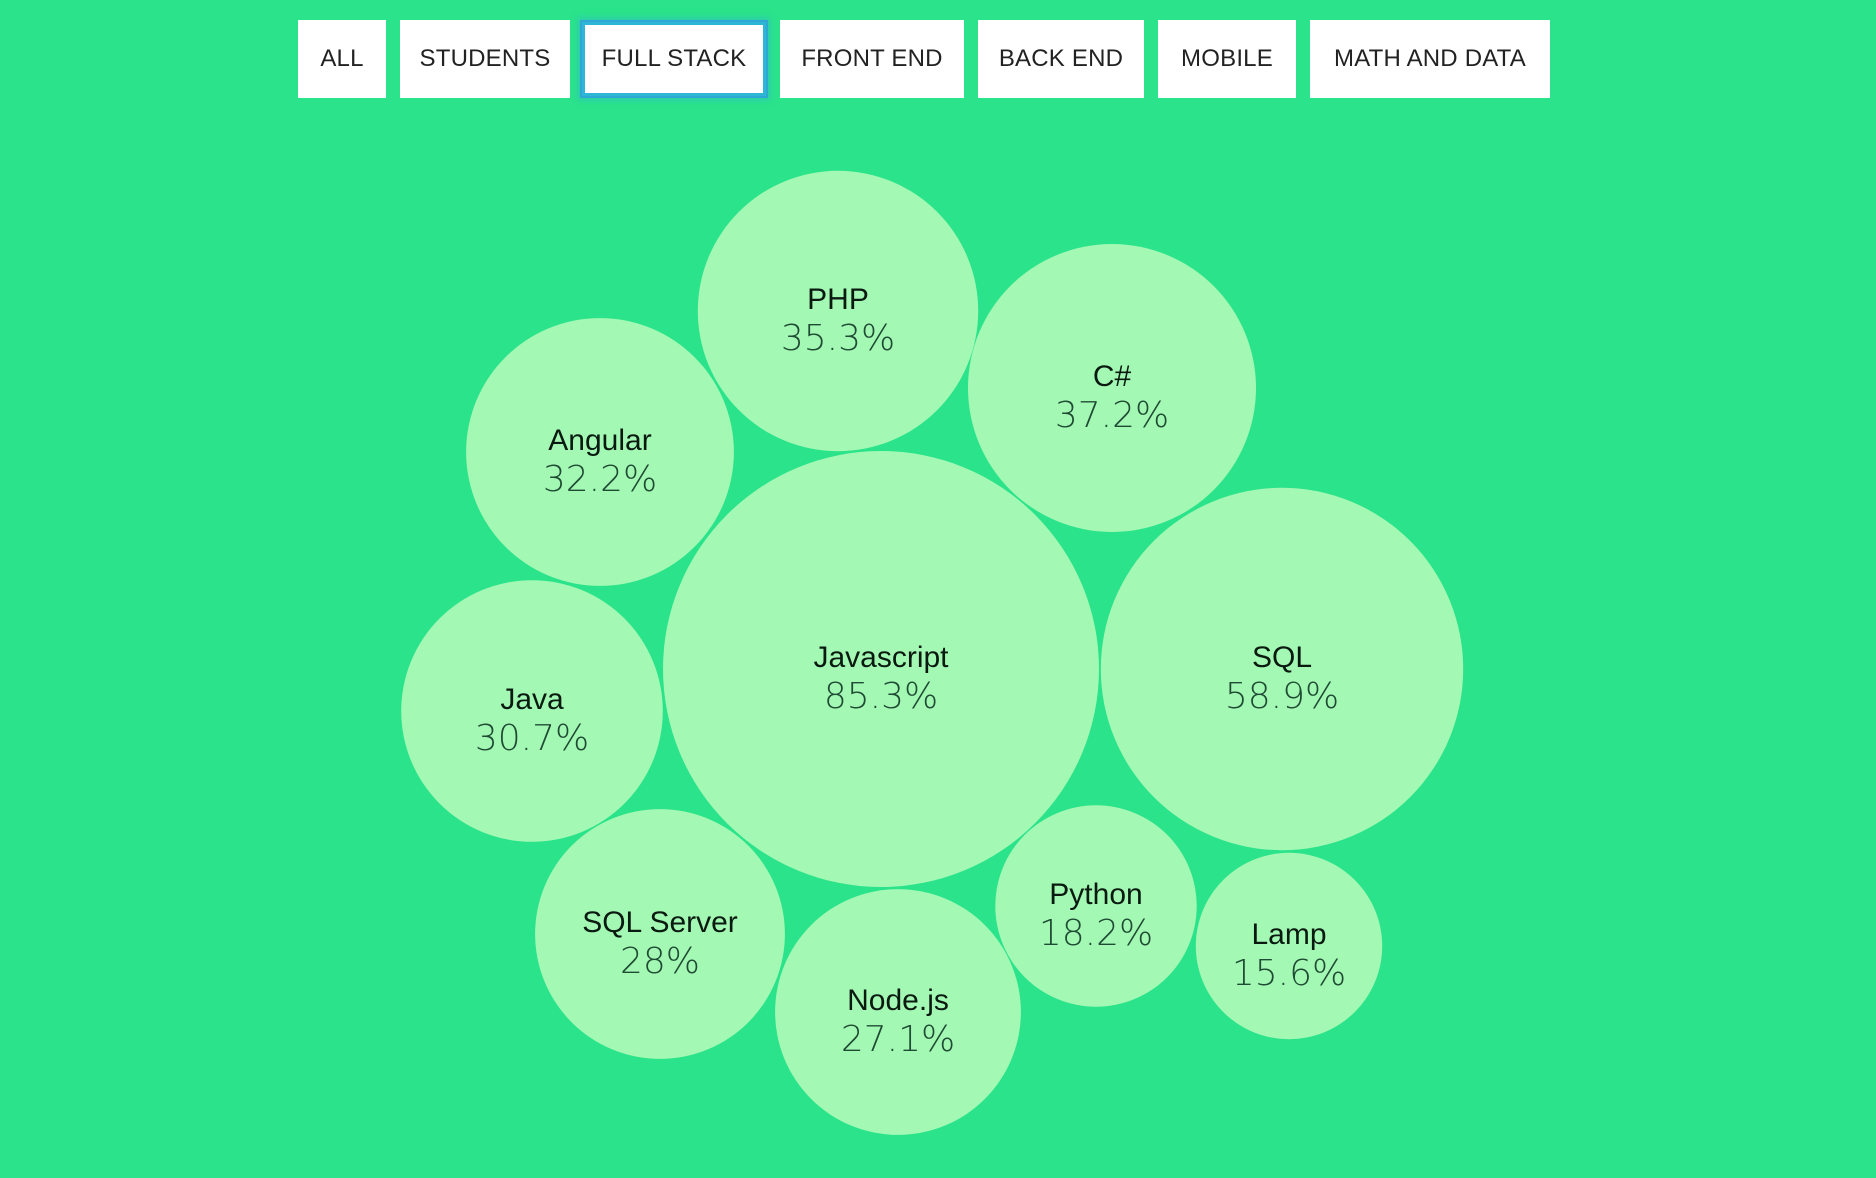  I want to click on bubble-label-node-js: Node.js, so click(898, 1000).